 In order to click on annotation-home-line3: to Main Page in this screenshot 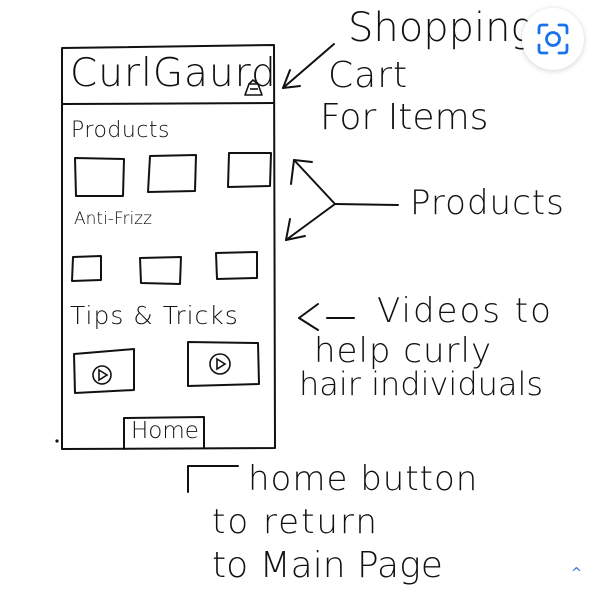, I will do `click(327, 565)`.